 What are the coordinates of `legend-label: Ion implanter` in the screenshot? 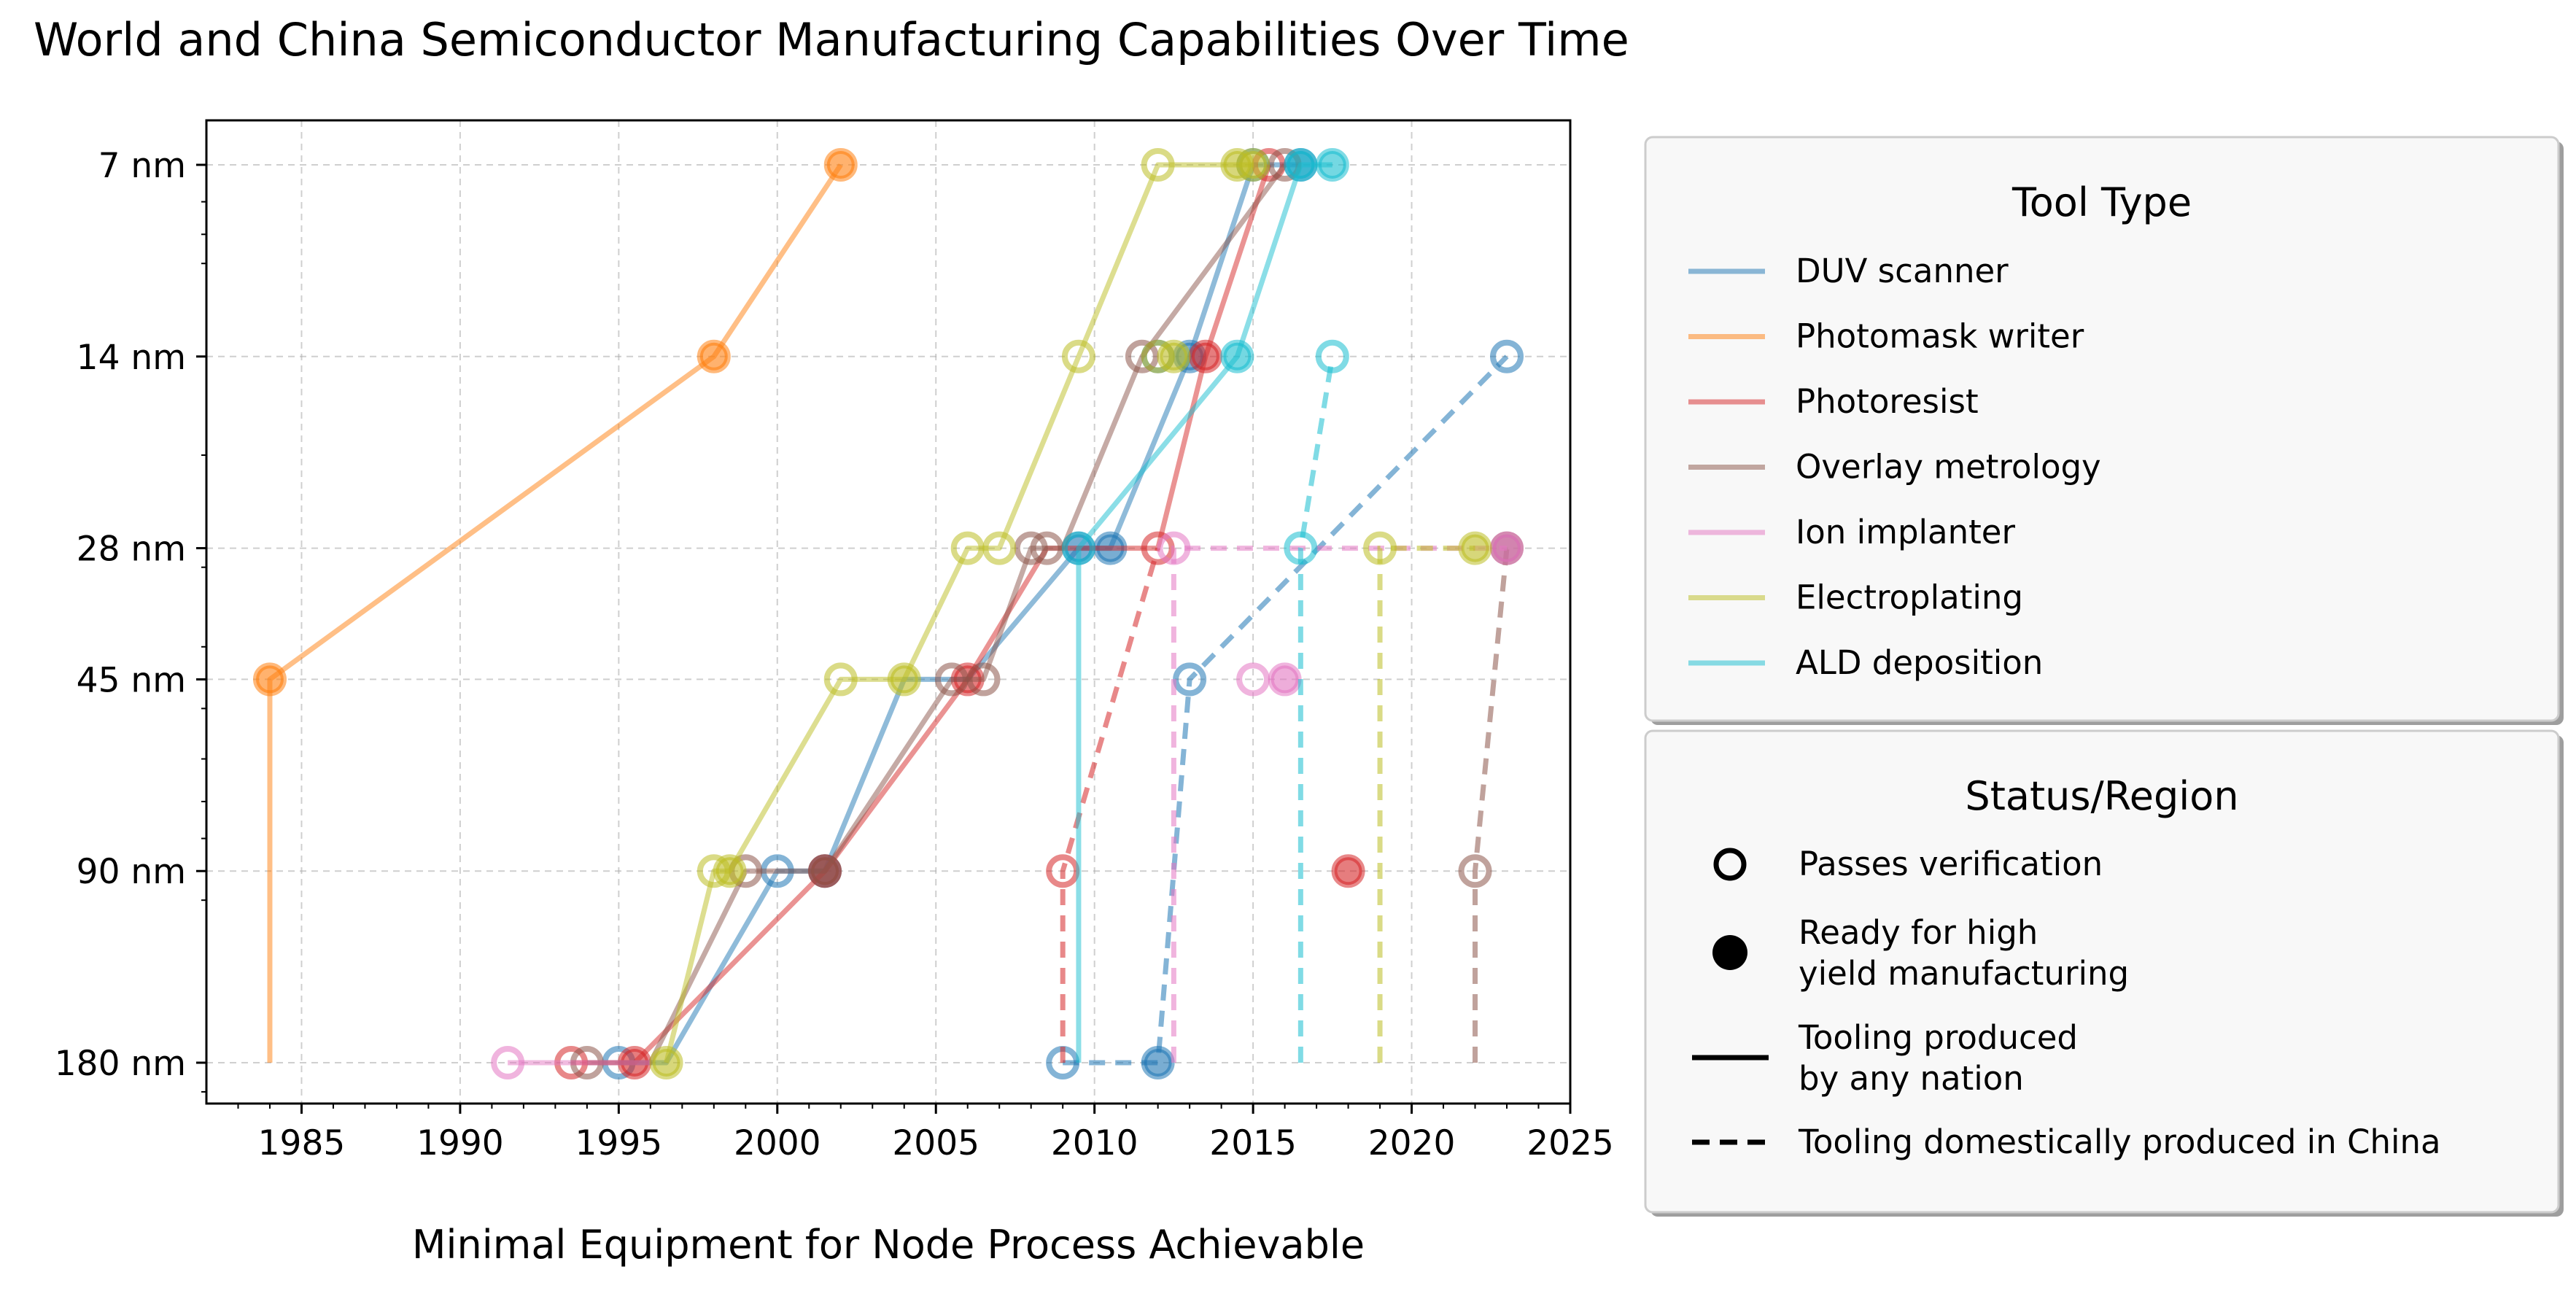 It's located at (1906, 532).